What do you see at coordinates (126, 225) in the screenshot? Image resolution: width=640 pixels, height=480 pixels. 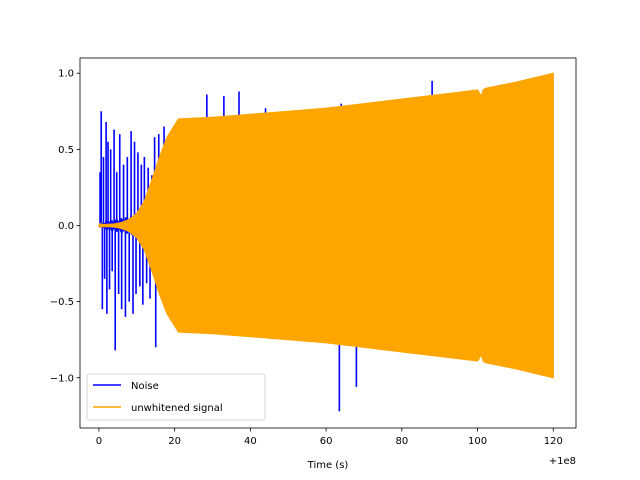 I see `series-unwhitened-signal-line` at bounding box center [126, 225].